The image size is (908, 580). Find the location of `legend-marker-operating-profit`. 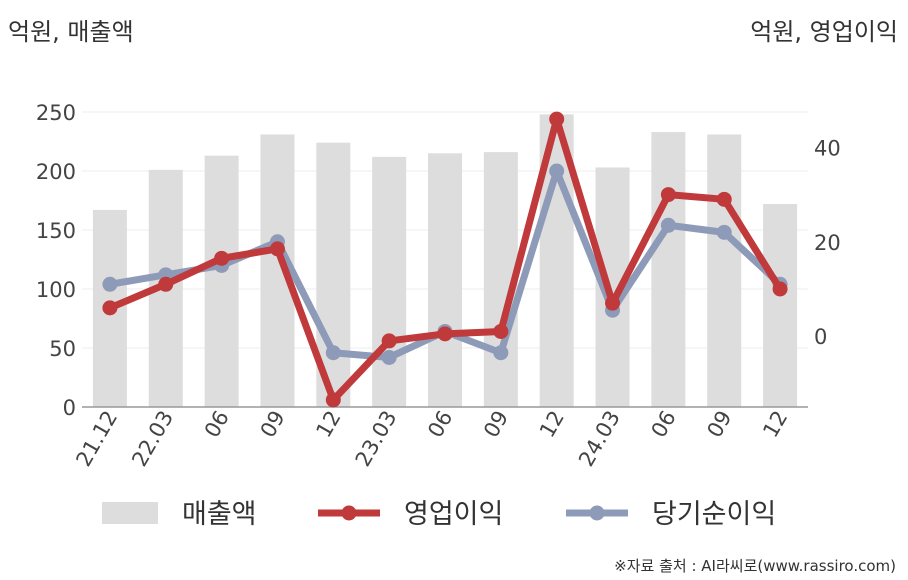

legend-marker-operating-profit is located at coordinates (349, 513).